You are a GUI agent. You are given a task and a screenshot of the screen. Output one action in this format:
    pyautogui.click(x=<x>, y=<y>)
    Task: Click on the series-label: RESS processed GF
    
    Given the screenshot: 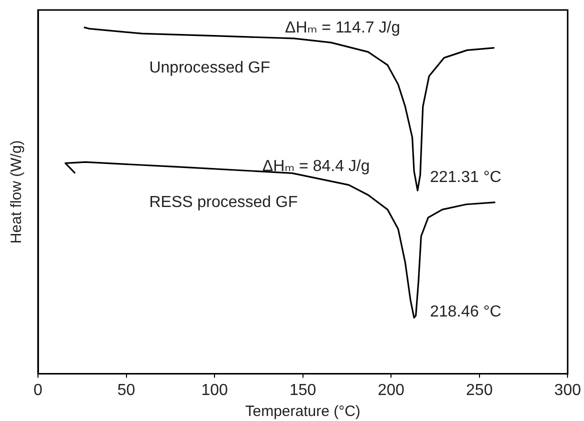 What is the action you would take?
    pyautogui.click(x=223, y=203)
    